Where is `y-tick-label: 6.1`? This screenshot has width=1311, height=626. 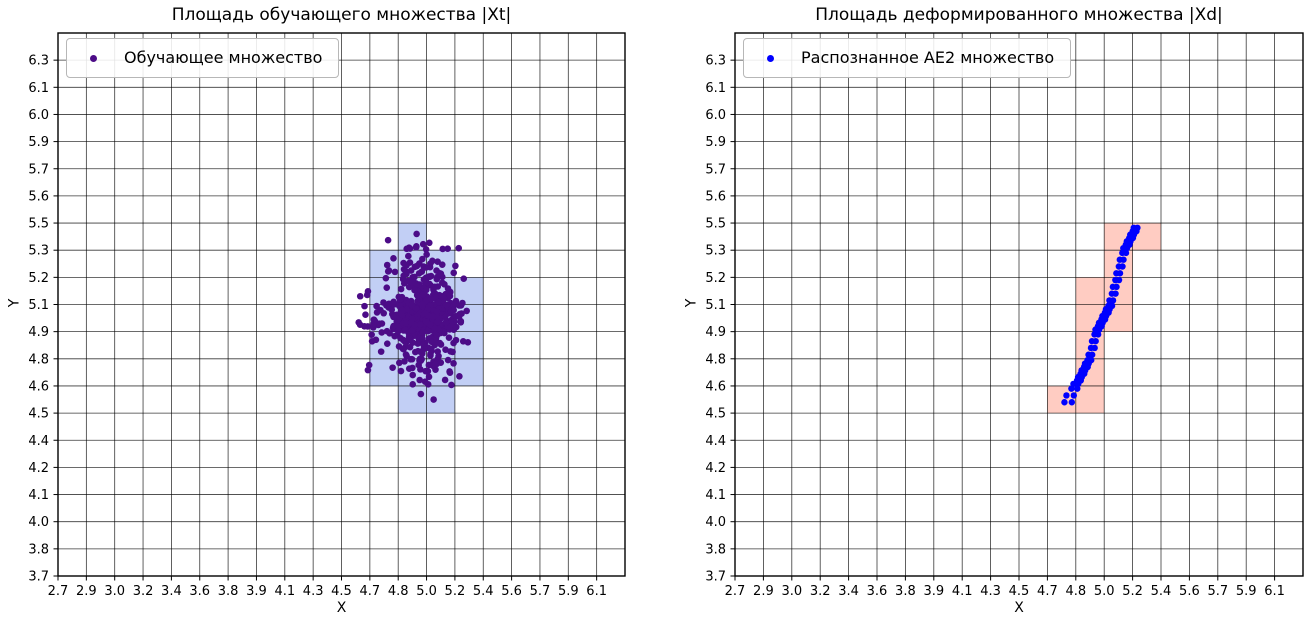
y-tick-label: 6.1 is located at coordinates (38, 88).